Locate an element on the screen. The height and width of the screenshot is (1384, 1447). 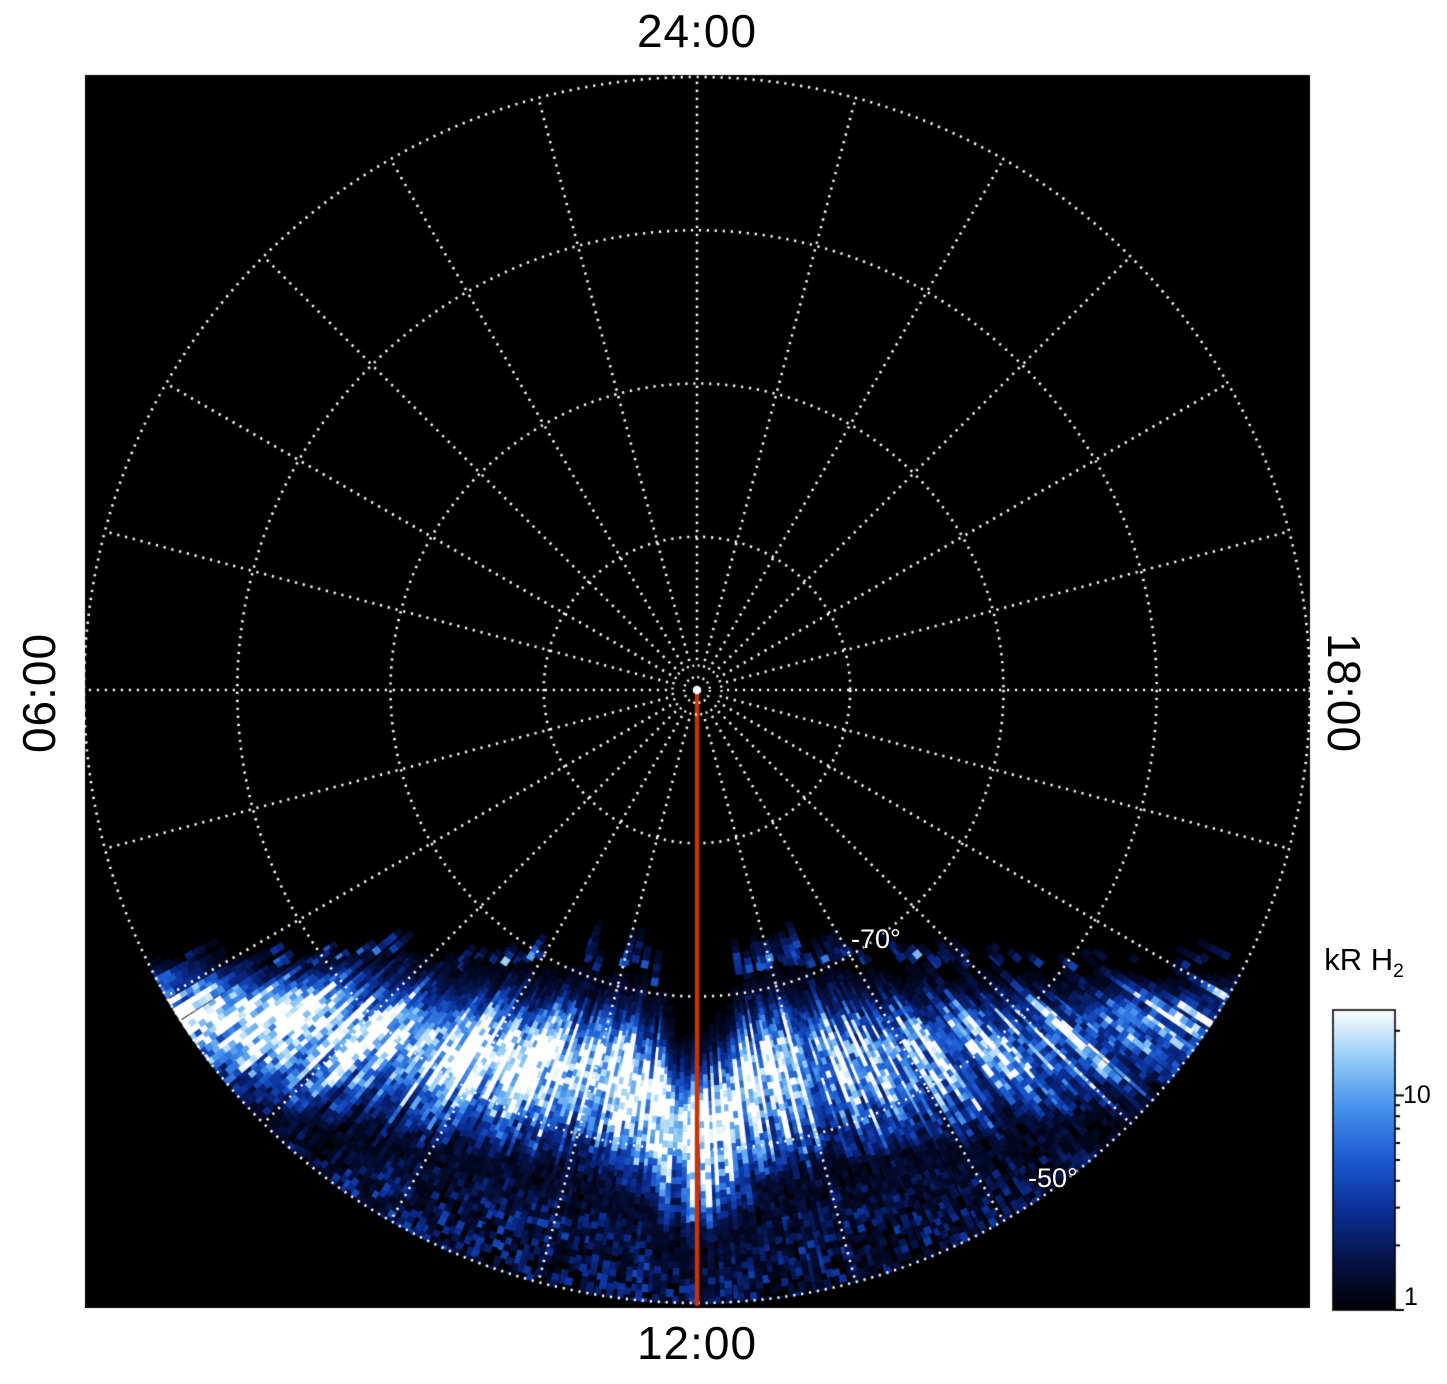
local-time-label-1200: 12:00 is located at coordinates (697, 1343).